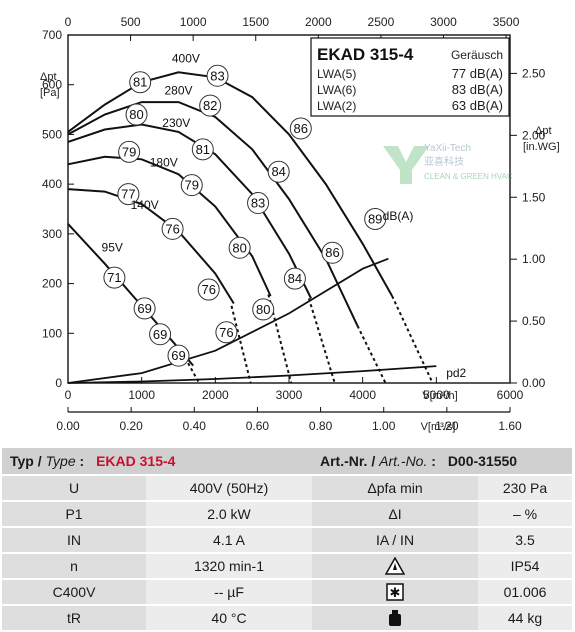  I want to click on noise-marker-value: 80, so click(263, 309).